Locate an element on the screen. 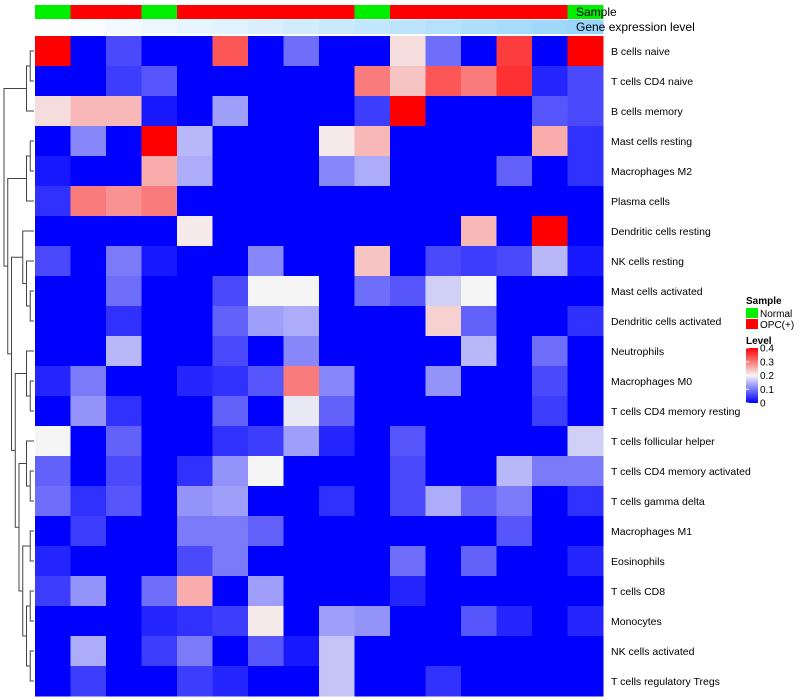 The image size is (800, 700). column-annotations is located at coordinates (319, 19).